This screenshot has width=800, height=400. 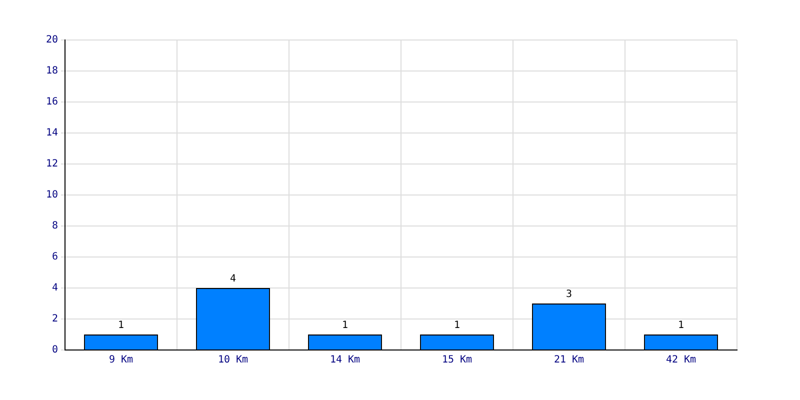 What do you see at coordinates (121, 360) in the screenshot?
I see `x-tick-label: 9 Km` at bounding box center [121, 360].